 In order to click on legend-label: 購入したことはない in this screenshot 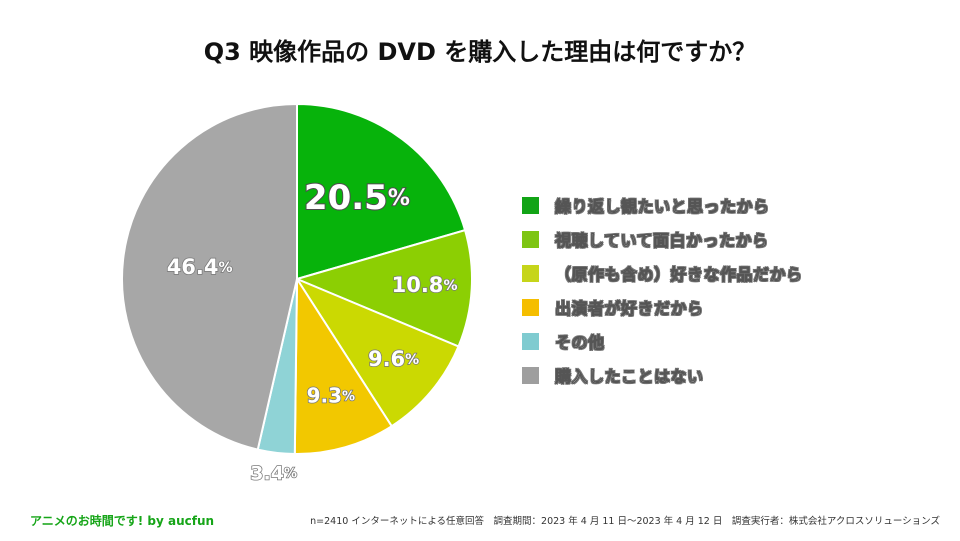, I will do `click(629, 377)`.